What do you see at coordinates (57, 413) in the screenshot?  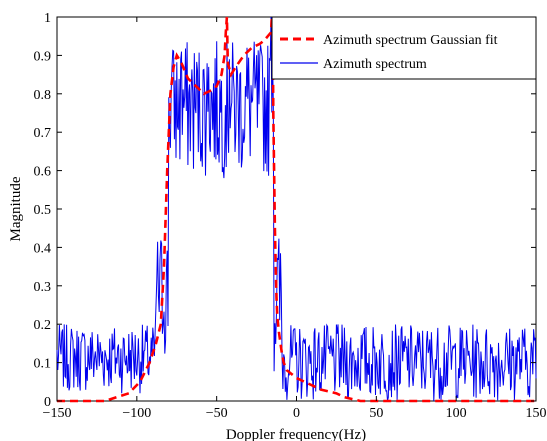 I see `x-tick-label: −150` at bounding box center [57, 413].